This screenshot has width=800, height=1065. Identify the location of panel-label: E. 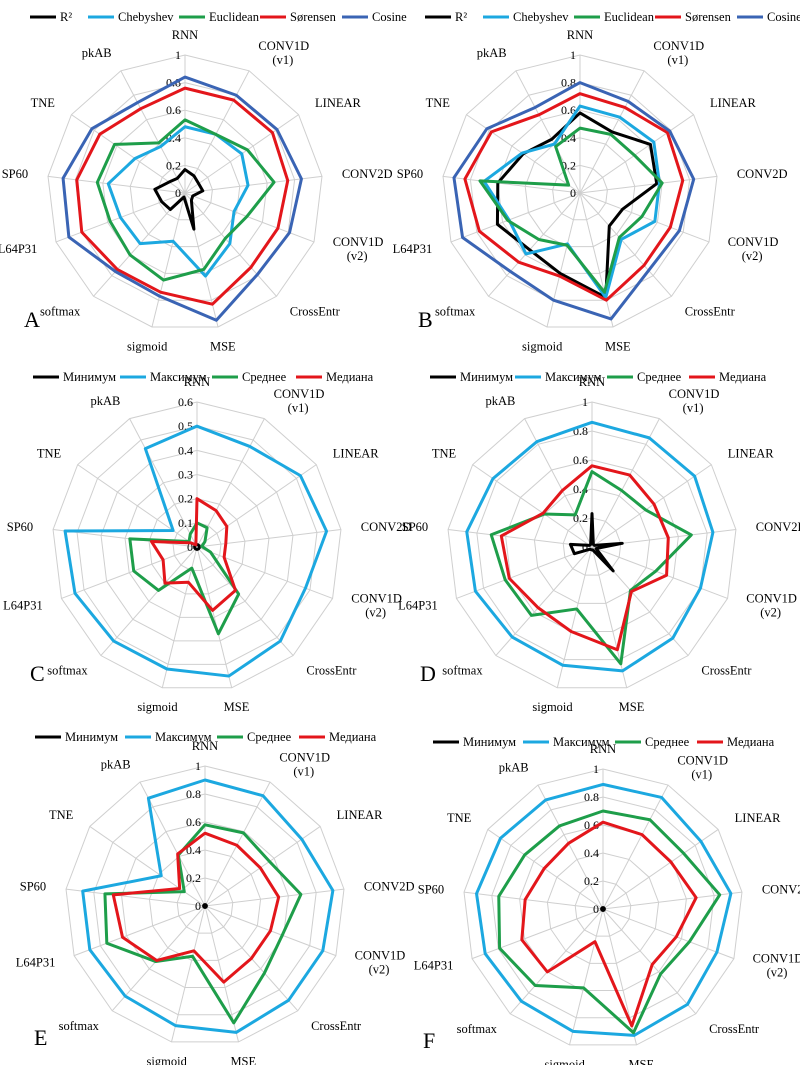
(40, 1037).